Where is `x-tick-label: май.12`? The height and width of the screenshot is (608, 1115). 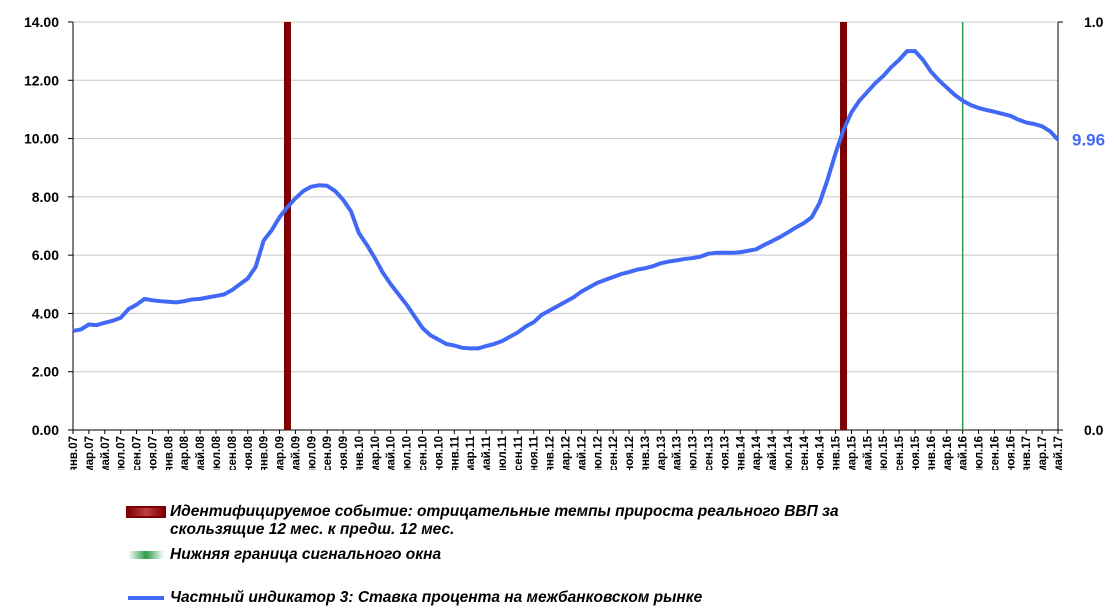
x-tick-label: май.12 is located at coordinates (582, 453).